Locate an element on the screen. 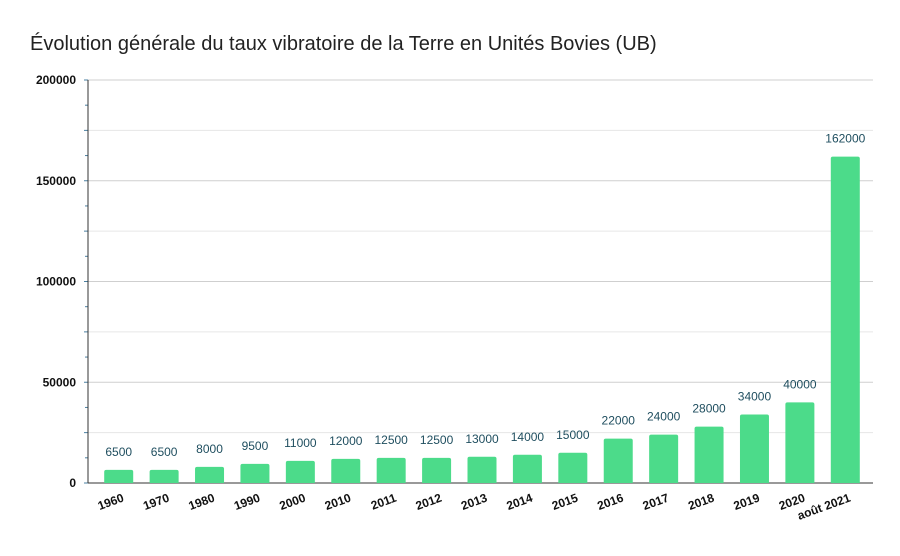 Image resolution: width=900 pixels, height=556 pixels. bar-2016 is located at coordinates (618, 460).